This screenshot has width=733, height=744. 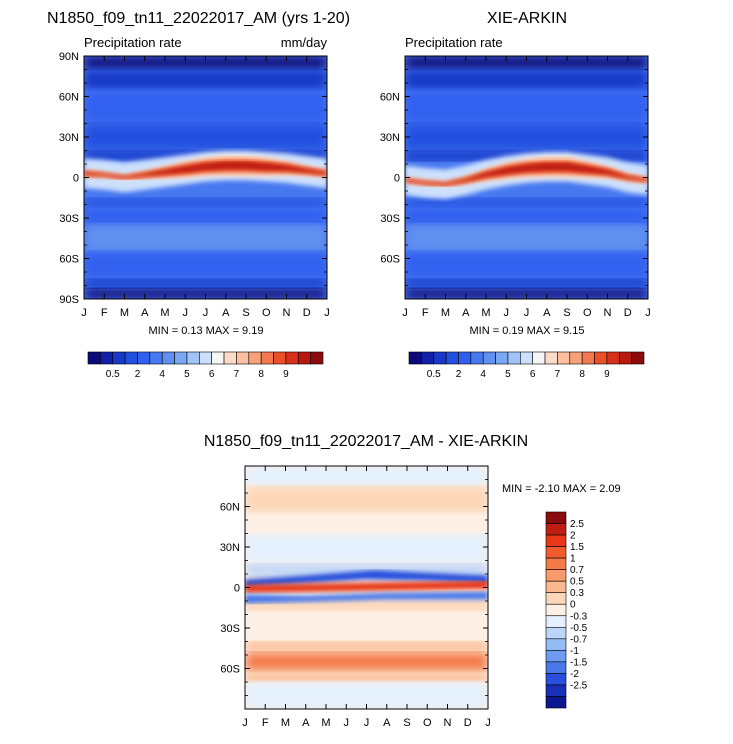 What do you see at coordinates (205, 365) in the screenshot?
I see `panel-model-colorbar: 0.5 2 4 5 6 7 8 9` at bounding box center [205, 365].